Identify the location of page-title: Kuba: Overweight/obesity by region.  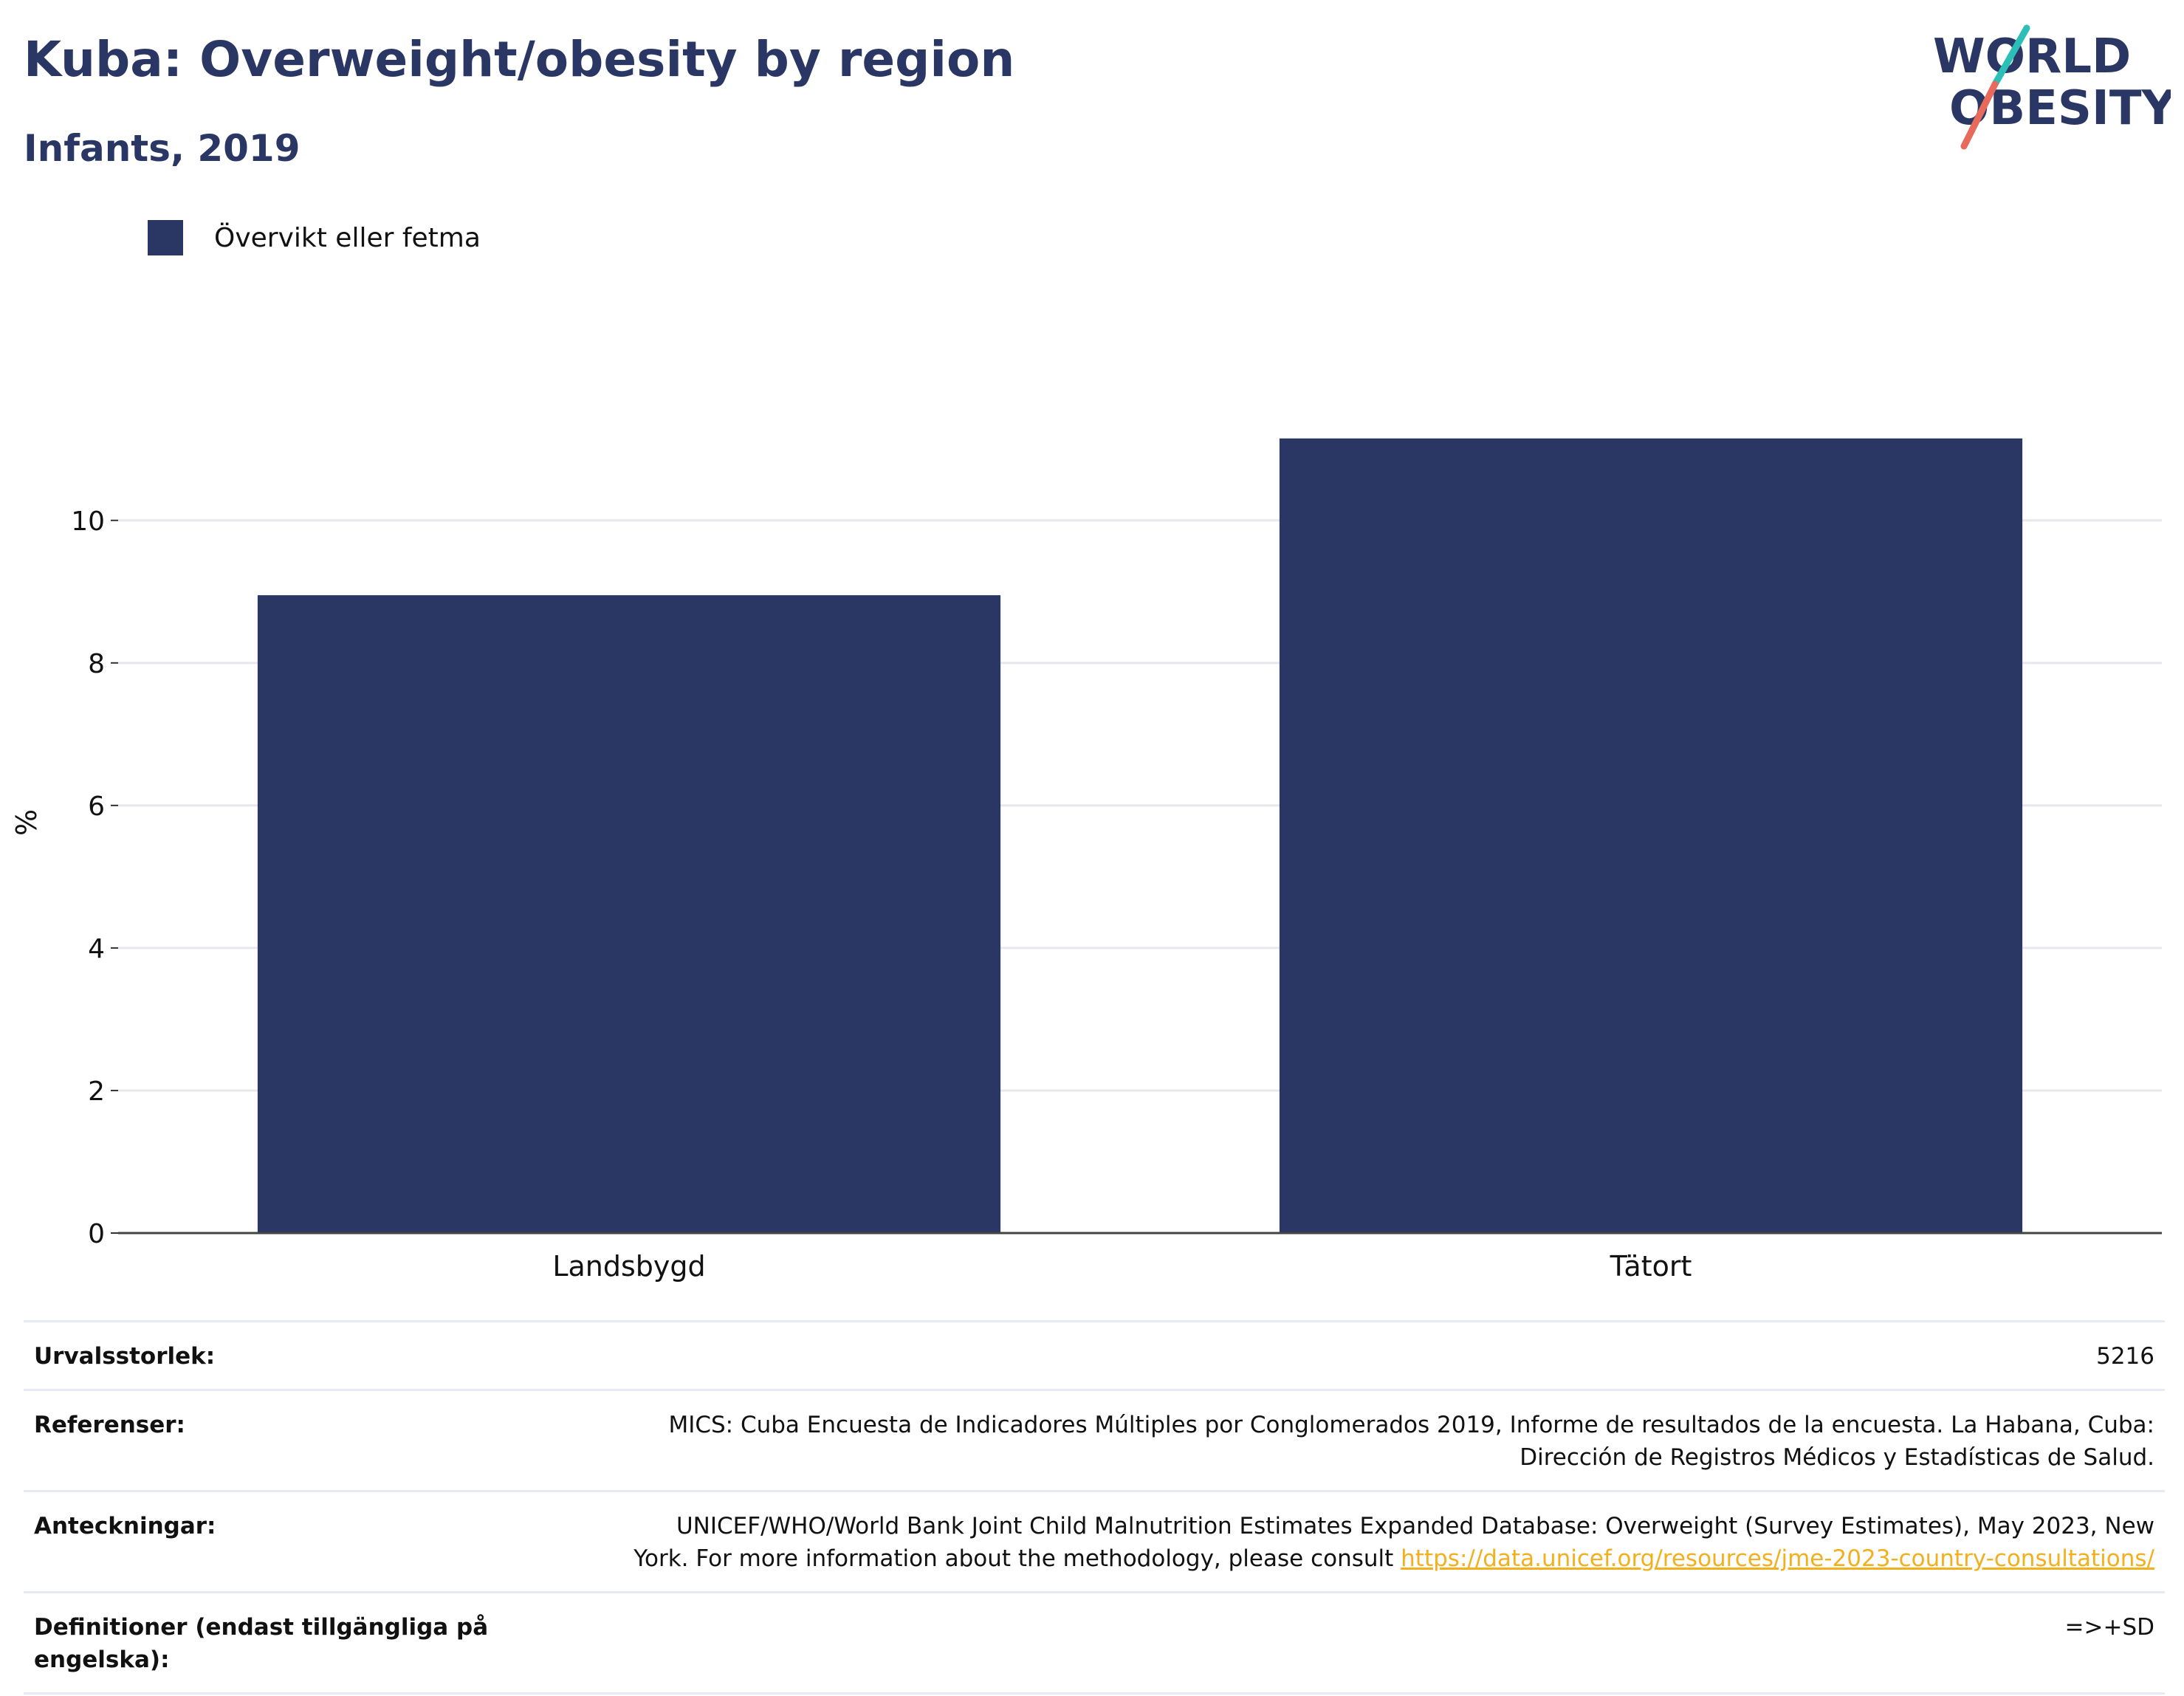
(519, 59).